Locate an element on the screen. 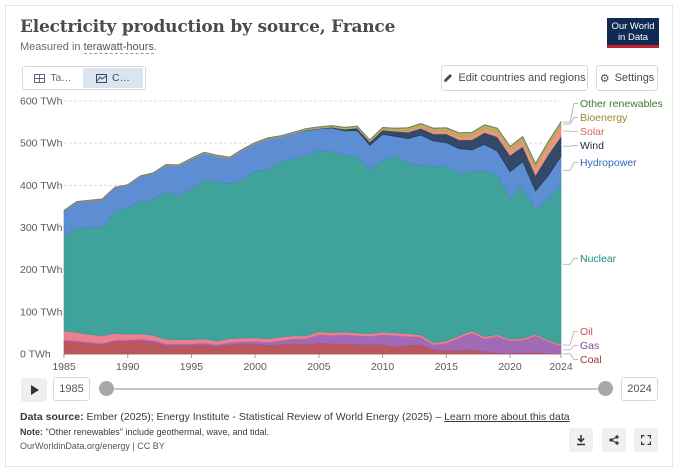 This screenshot has width=680, height=474. source-label: Data source: is located at coordinates (52, 417).